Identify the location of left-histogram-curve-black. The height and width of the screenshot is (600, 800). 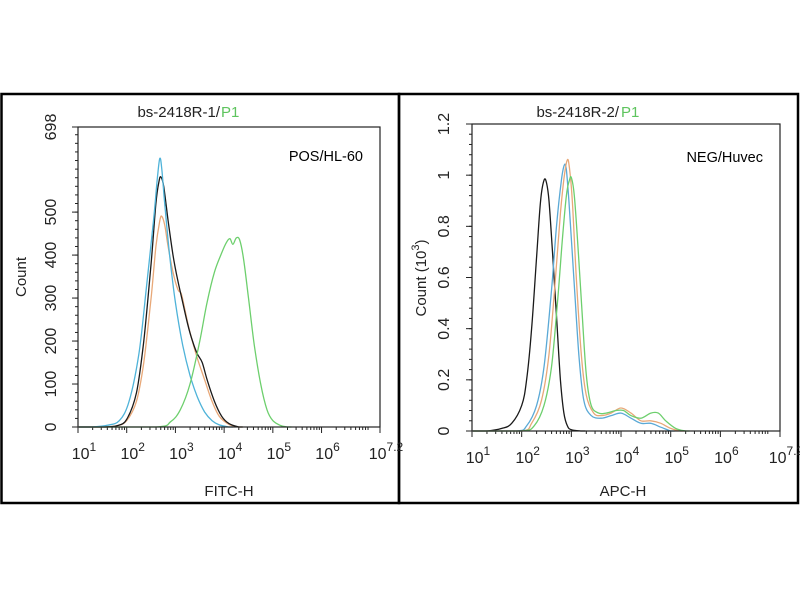
(161, 302).